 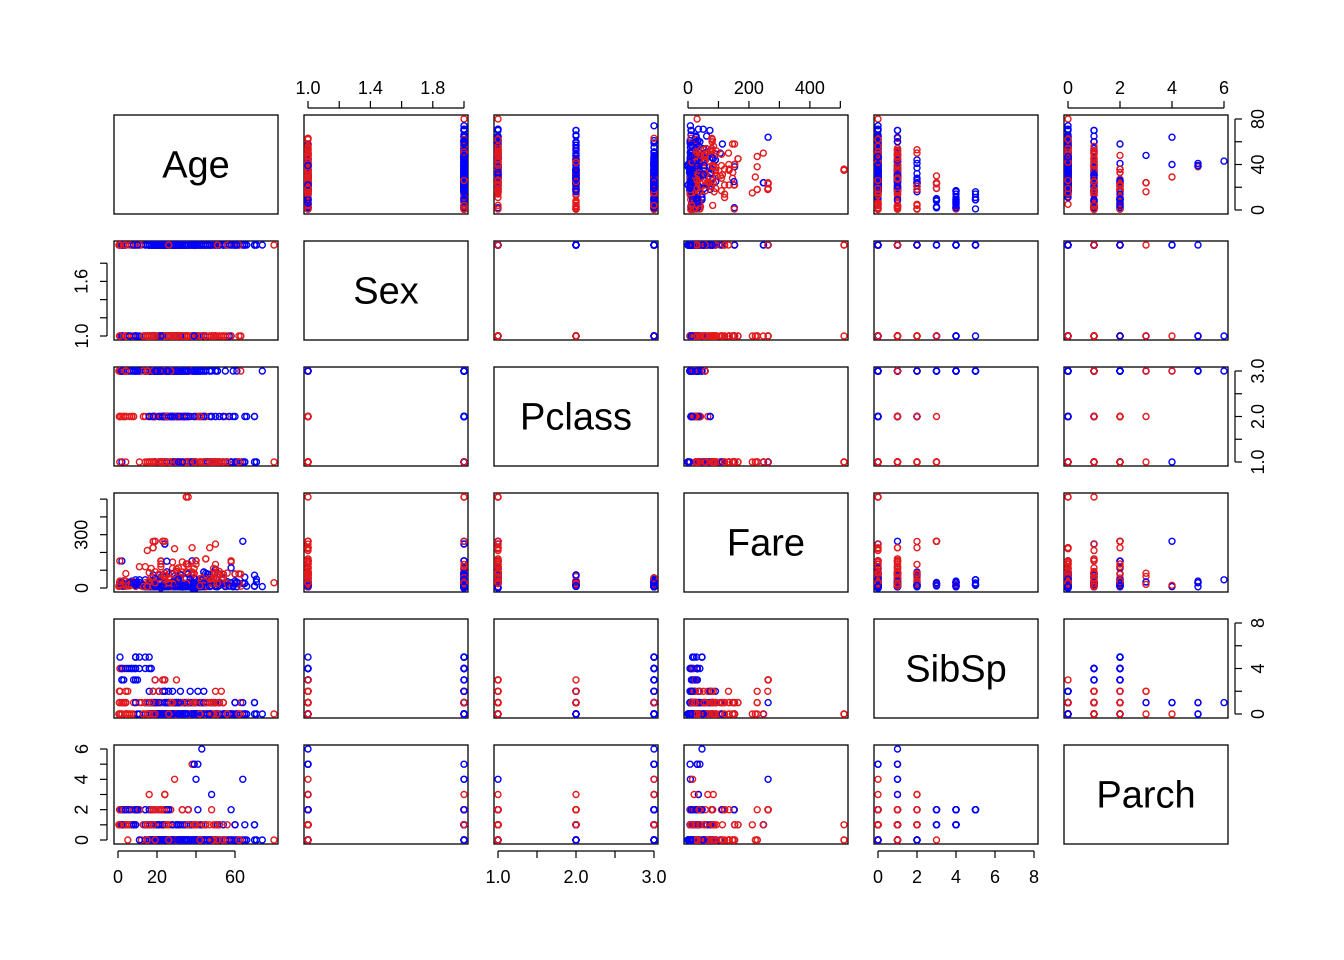 I want to click on panel-sex-vs-age, so click(x=196, y=290).